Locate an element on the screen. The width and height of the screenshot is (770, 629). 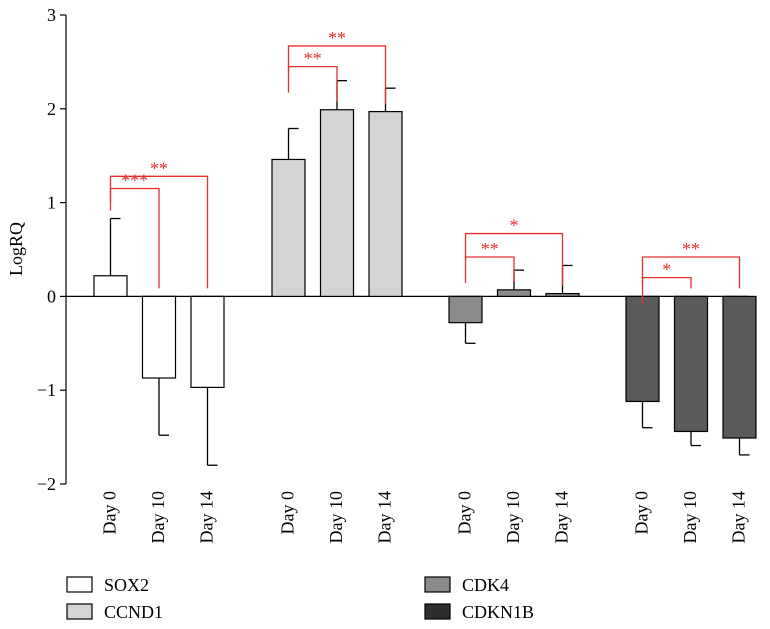
y-tick-label: 0 is located at coordinates (51, 296).